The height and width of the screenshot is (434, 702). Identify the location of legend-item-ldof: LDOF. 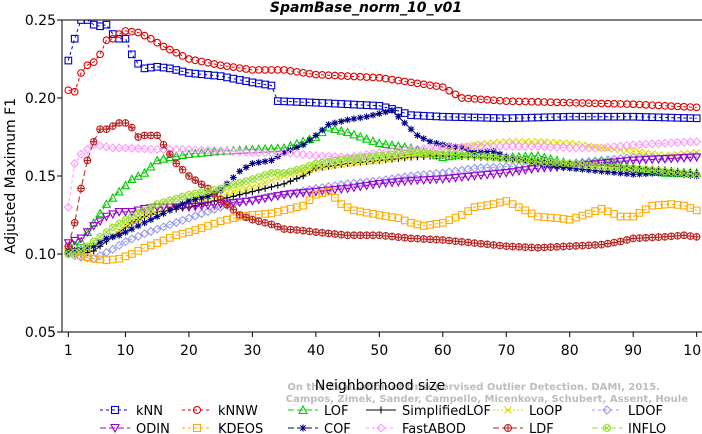
(627, 411).